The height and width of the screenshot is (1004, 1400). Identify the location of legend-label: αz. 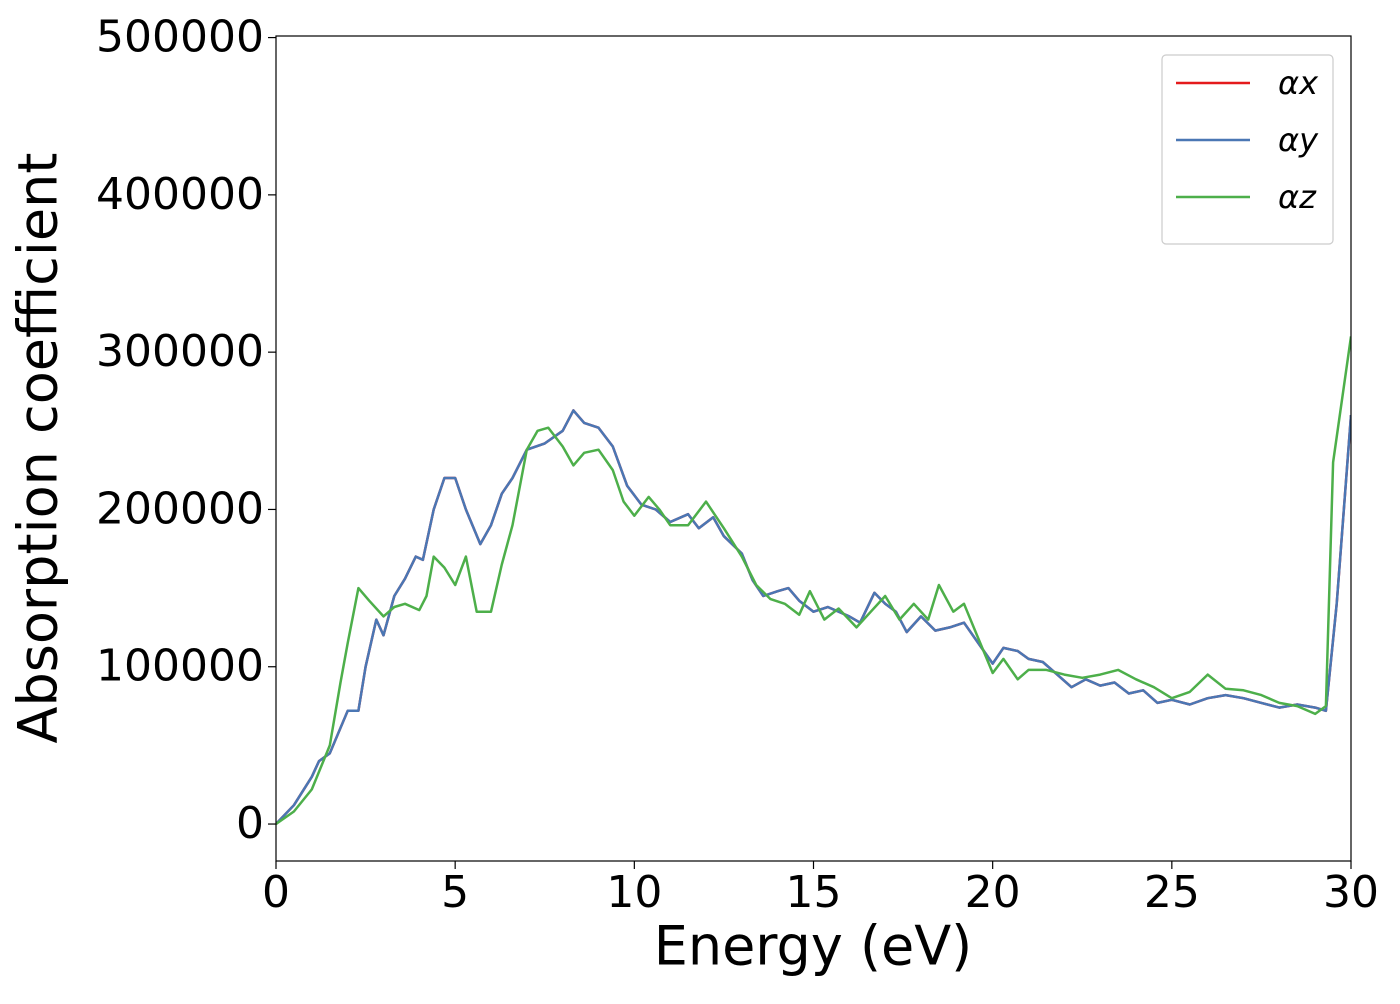
(1297, 197).